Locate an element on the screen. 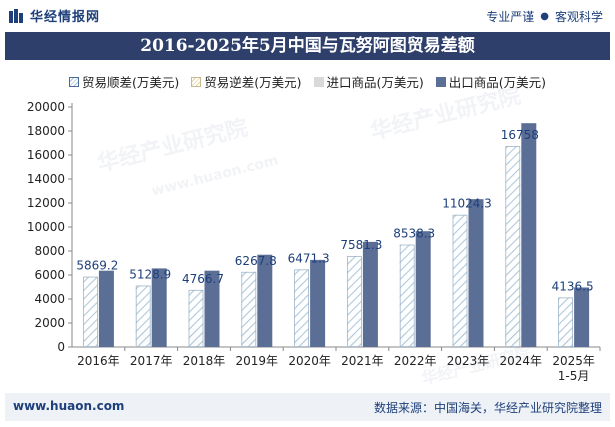  legend-label-export: 出口商品(万美元) is located at coordinates (497, 82).